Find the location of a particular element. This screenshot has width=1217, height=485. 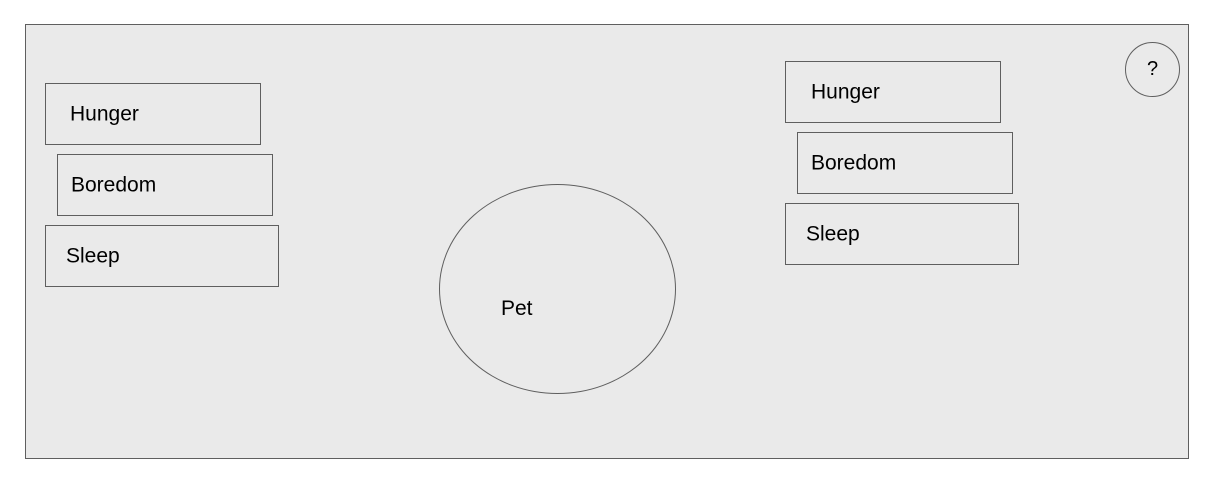

left-hunger-label: Hunger is located at coordinates (104, 114).